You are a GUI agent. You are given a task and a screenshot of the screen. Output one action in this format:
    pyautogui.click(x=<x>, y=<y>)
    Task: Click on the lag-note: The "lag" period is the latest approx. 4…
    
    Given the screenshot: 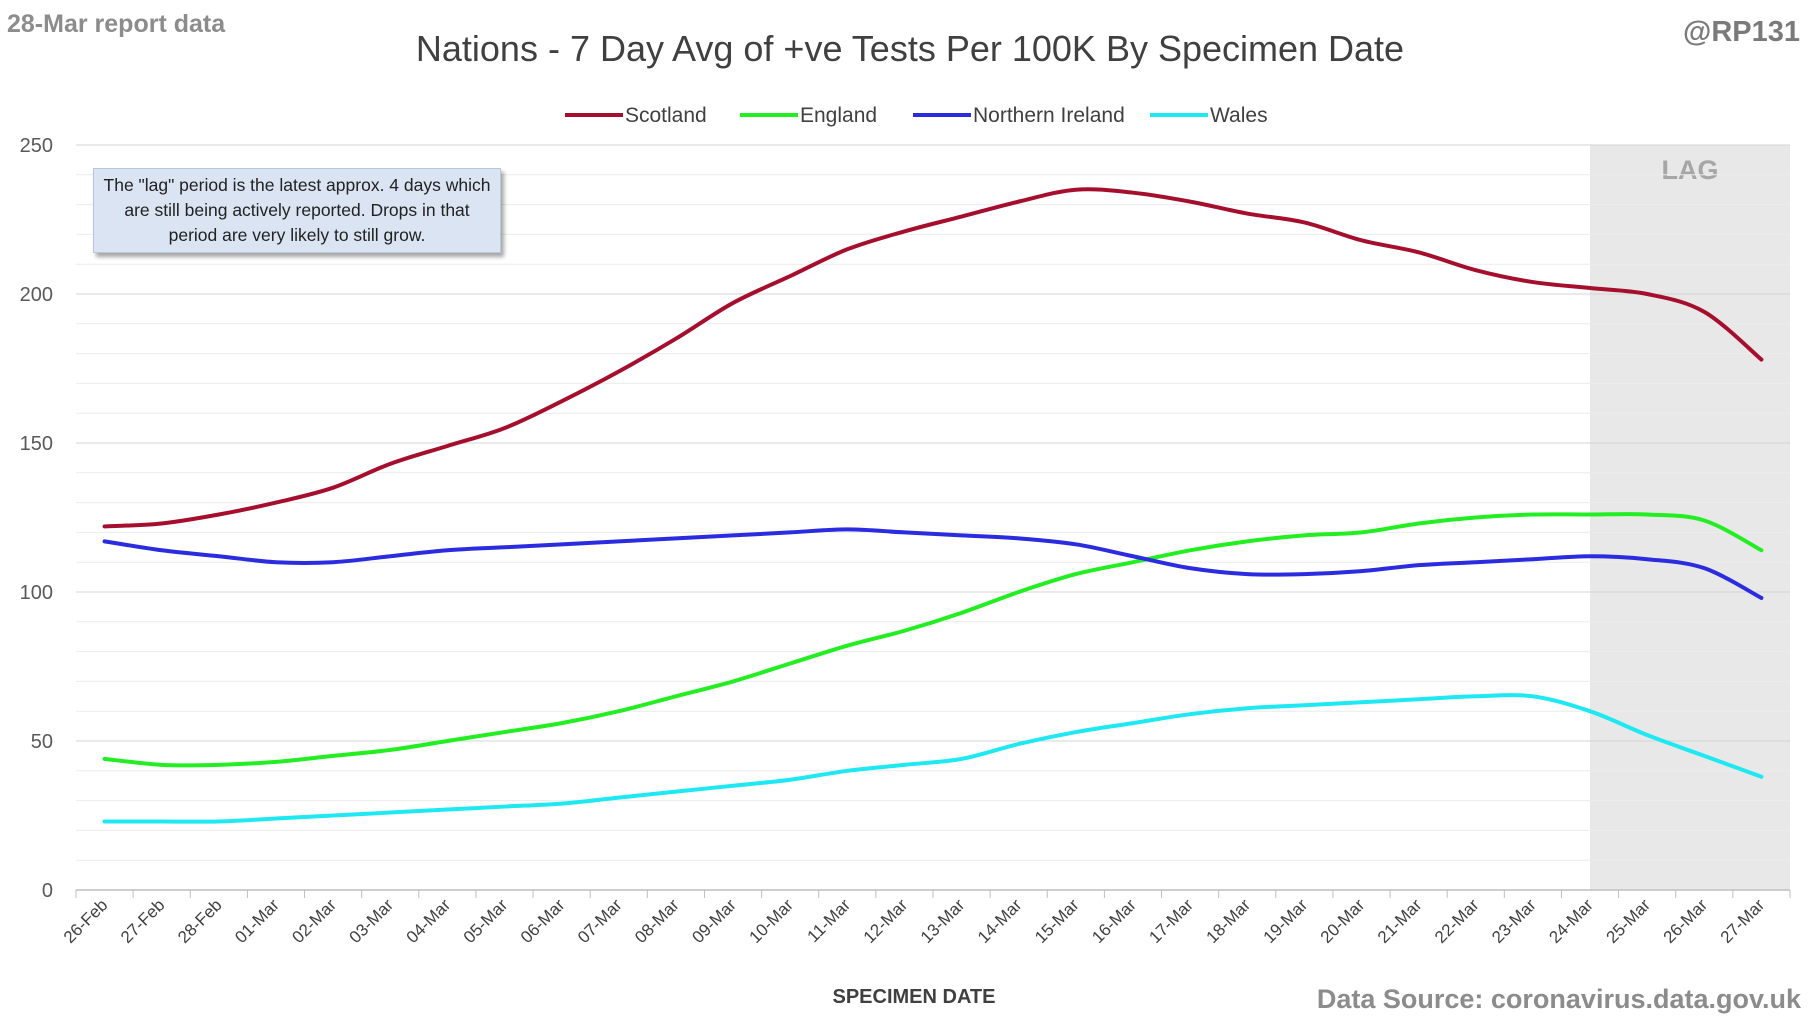 What is the action you would take?
    pyautogui.click(x=297, y=210)
    